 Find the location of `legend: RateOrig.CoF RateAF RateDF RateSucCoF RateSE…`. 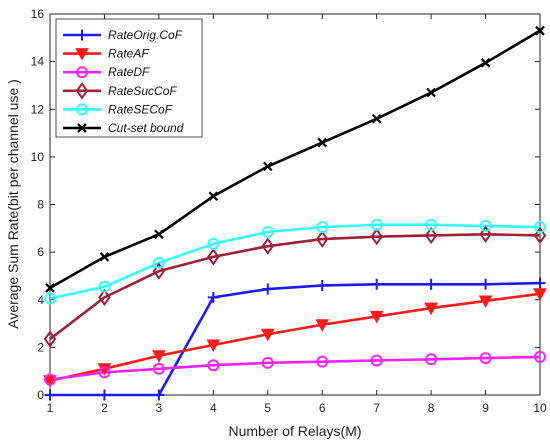

legend: RateOrig.CoF RateAF RateDF RateSucCoF RateSE… is located at coordinates (129, 78).